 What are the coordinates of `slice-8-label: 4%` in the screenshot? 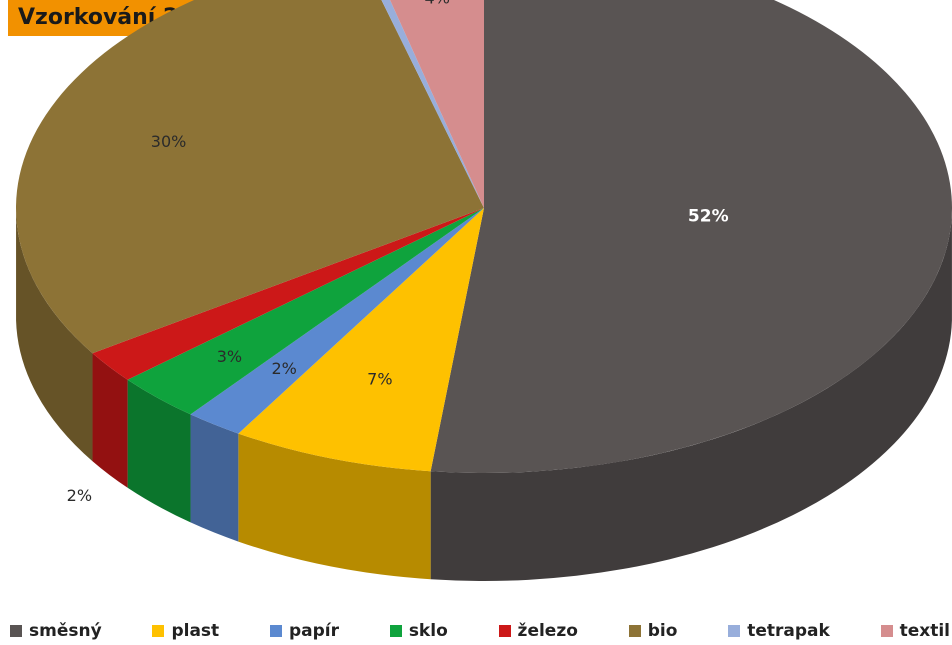 It's located at (437, 4).